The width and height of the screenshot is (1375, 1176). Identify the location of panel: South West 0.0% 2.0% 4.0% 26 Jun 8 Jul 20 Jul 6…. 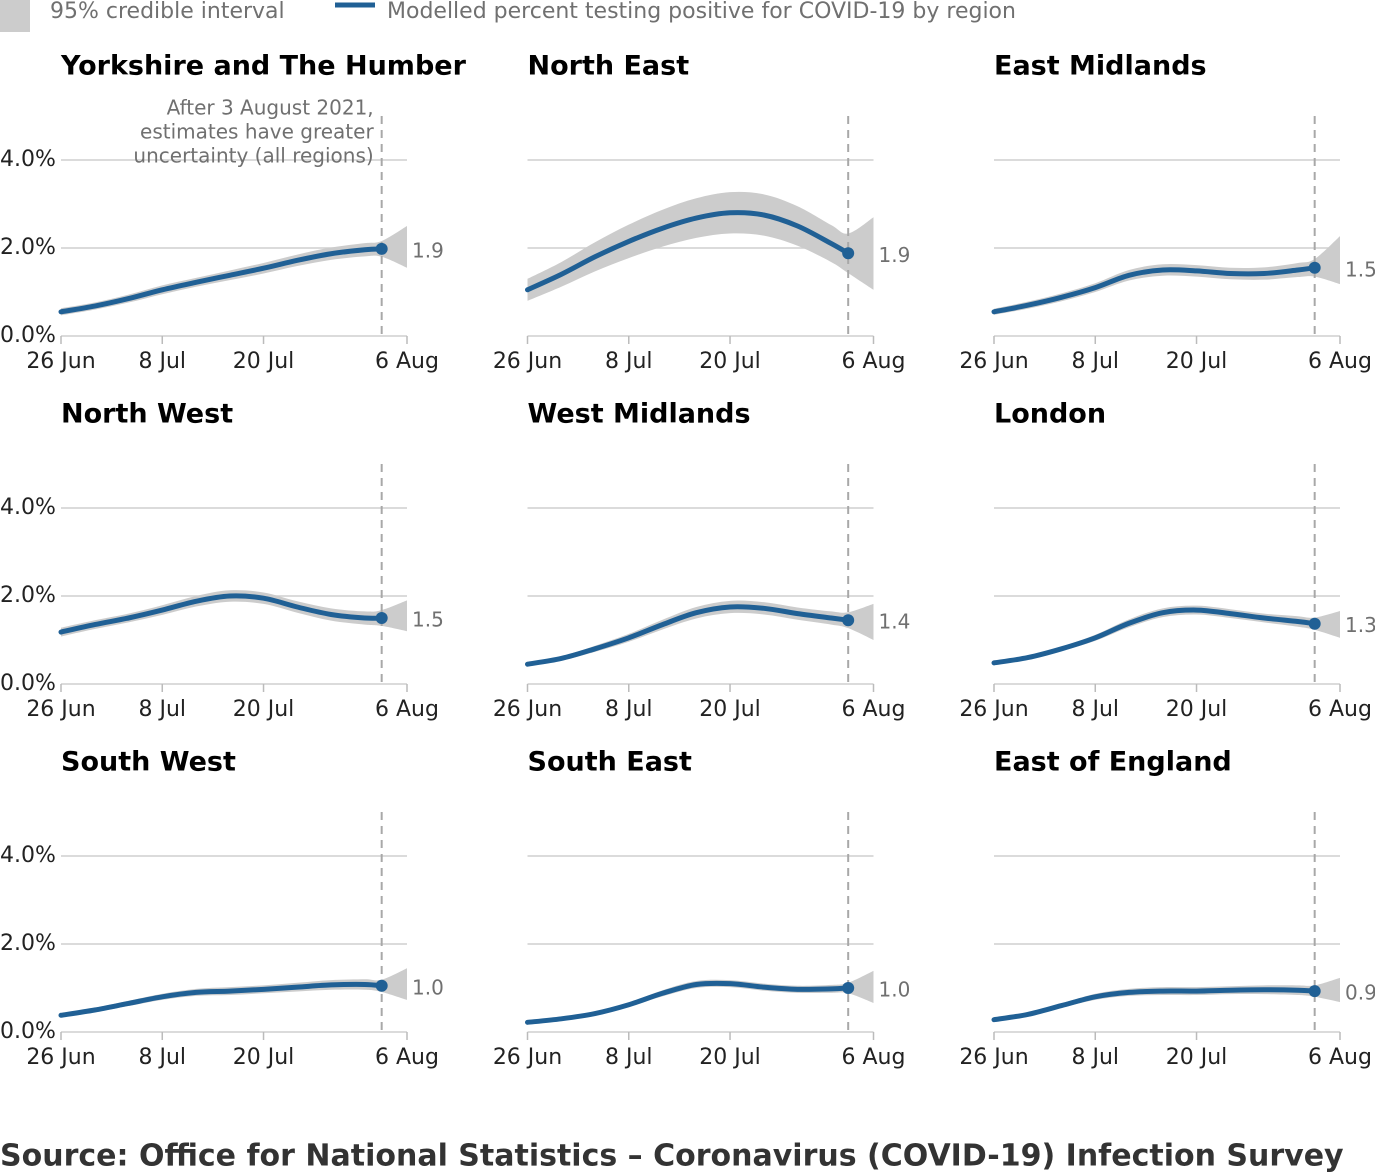
(222, 909).